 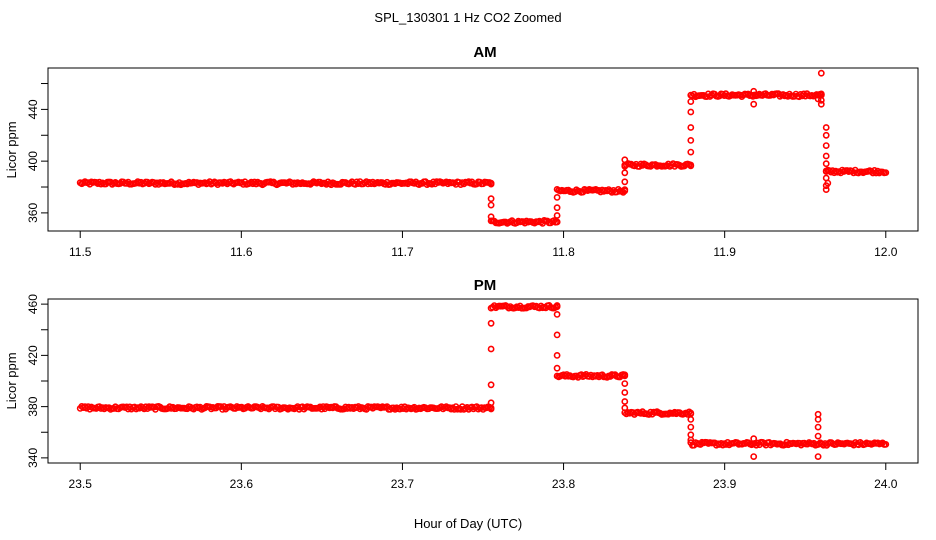 I want to click on x-tick-label-pm: 23.7, so click(x=403, y=484).